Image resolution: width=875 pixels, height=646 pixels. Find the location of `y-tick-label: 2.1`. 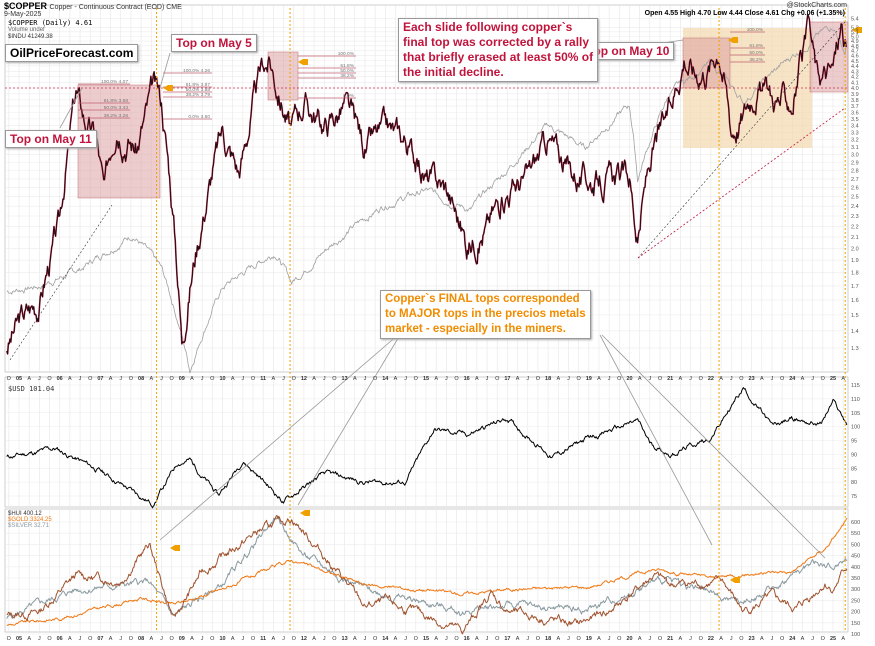

y-tick-label: 2.1 is located at coordinates (855, 238).